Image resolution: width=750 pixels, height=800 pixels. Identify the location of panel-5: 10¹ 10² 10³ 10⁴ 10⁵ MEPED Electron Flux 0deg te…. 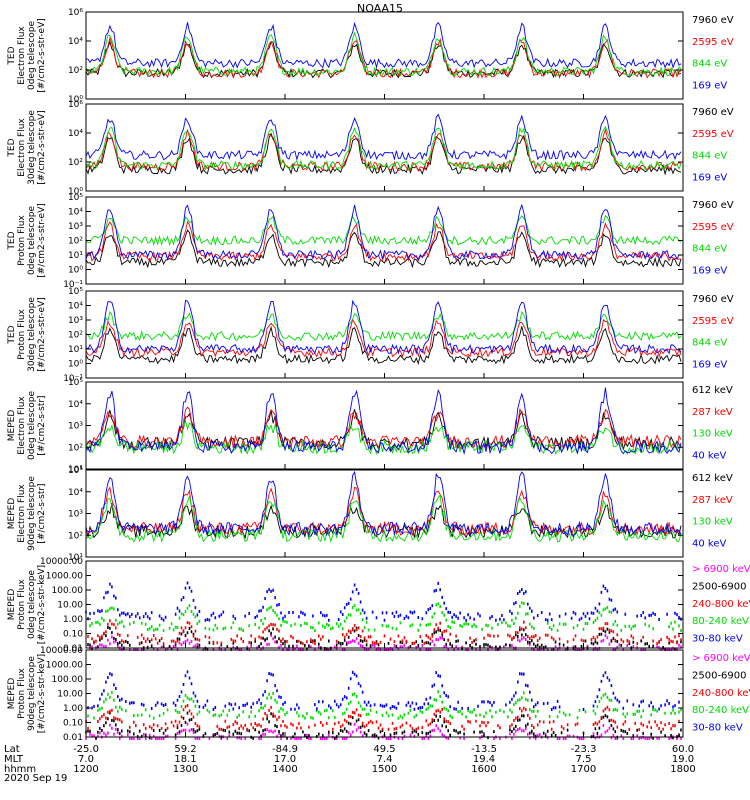
(370, 426).